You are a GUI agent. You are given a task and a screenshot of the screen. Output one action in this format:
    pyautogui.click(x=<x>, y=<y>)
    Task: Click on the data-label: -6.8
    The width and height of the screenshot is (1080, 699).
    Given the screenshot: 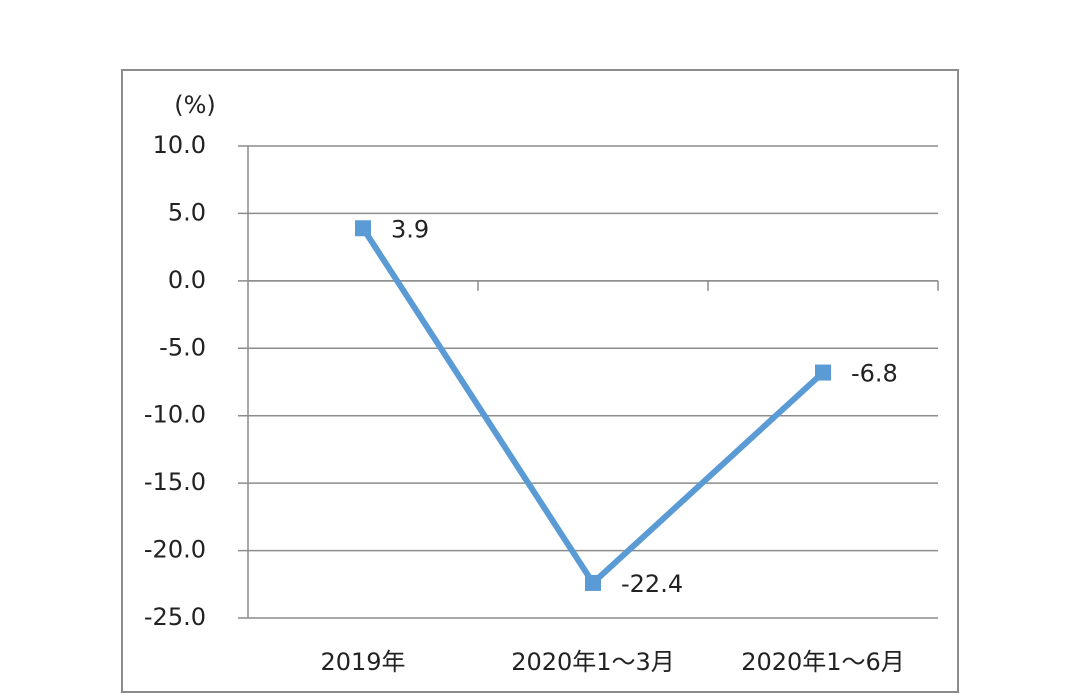 What is the action you would take?
    pyautogui.click(x=874, y=374)
    